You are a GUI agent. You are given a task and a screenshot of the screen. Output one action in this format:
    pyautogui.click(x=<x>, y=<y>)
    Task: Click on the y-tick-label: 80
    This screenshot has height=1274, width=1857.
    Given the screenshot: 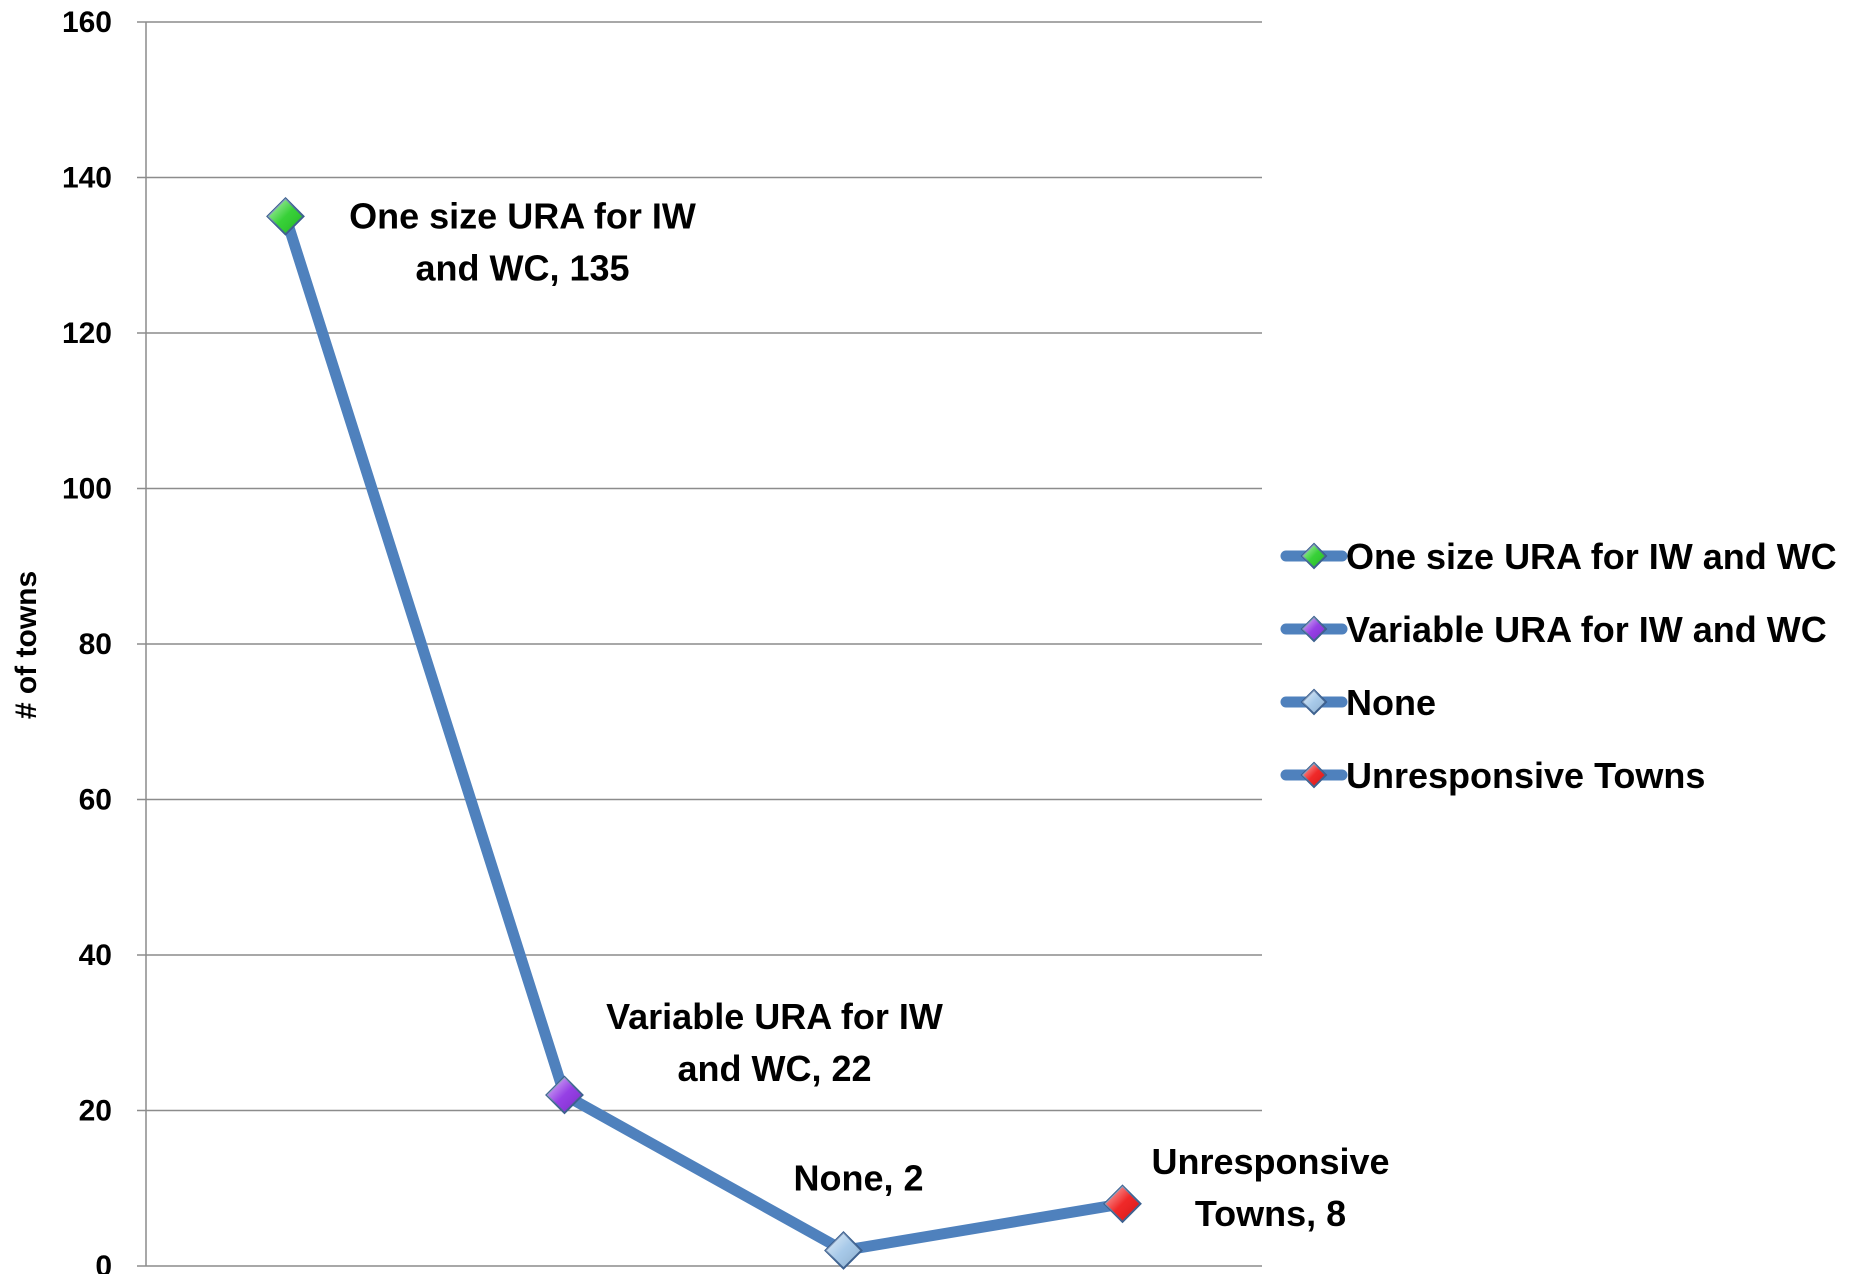 What is the action you would take?
    pyautogui.click(x=95, y=644)
    